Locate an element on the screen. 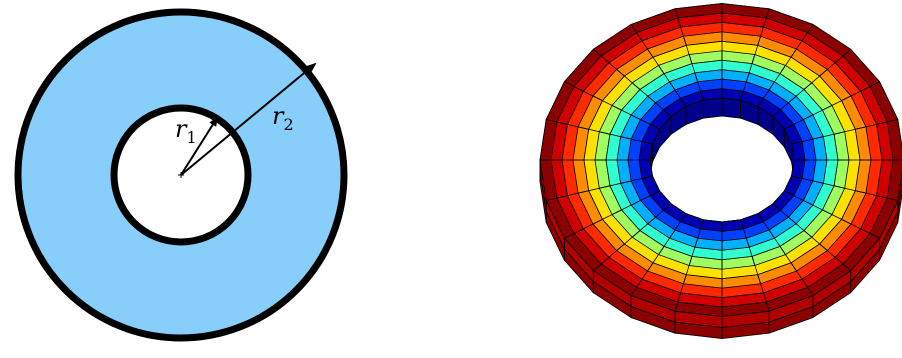 The height and width of the screenshot is (358, 902). outer-radius-label: r2 is located at coordinates (283, 118).